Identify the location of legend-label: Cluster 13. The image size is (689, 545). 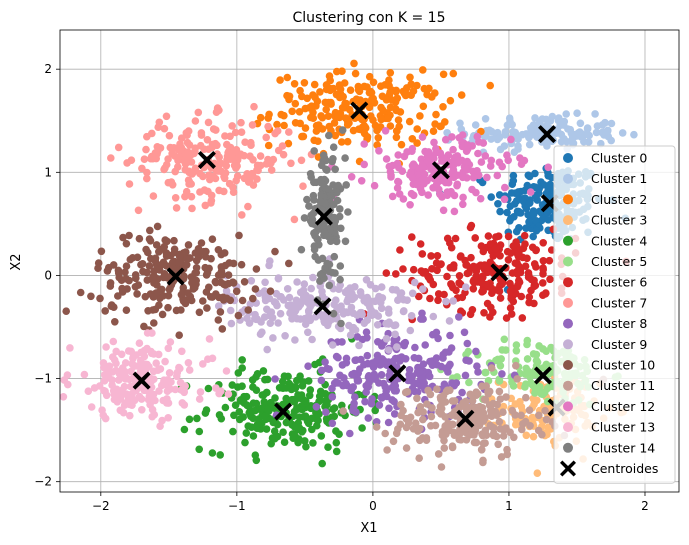
(623, 427).